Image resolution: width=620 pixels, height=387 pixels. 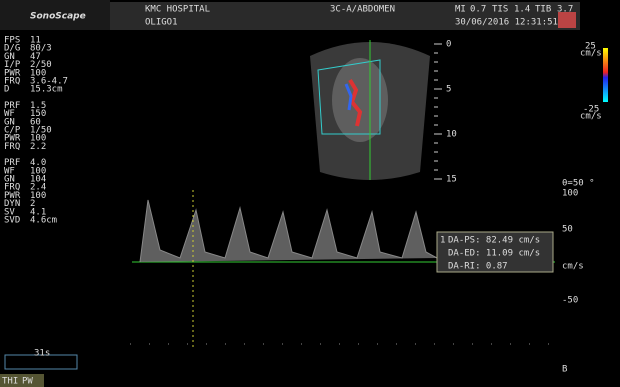 I want to click on label: TIS, so click(x=500, y=10).